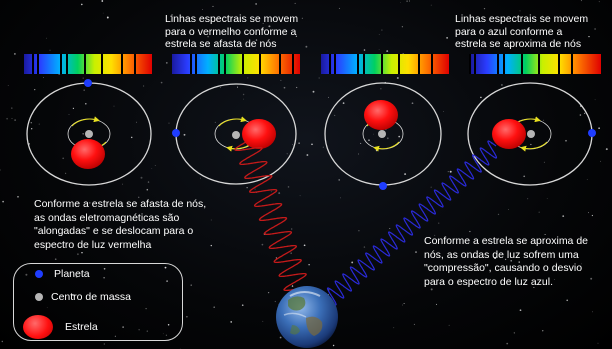 The height and width of the screenshot is (349, 612). I want to click on earth-icon, so click(307, 317).